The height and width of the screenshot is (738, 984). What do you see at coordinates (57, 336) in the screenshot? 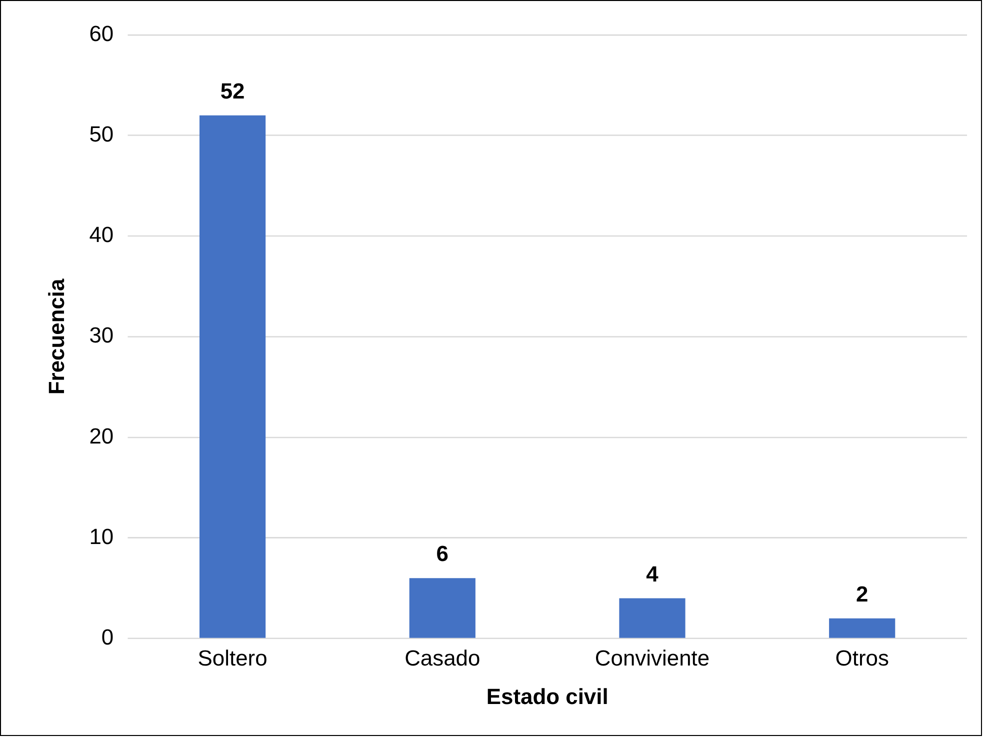
I see `y-axis-title: Frecuencia` at bounding box center [57, 336].